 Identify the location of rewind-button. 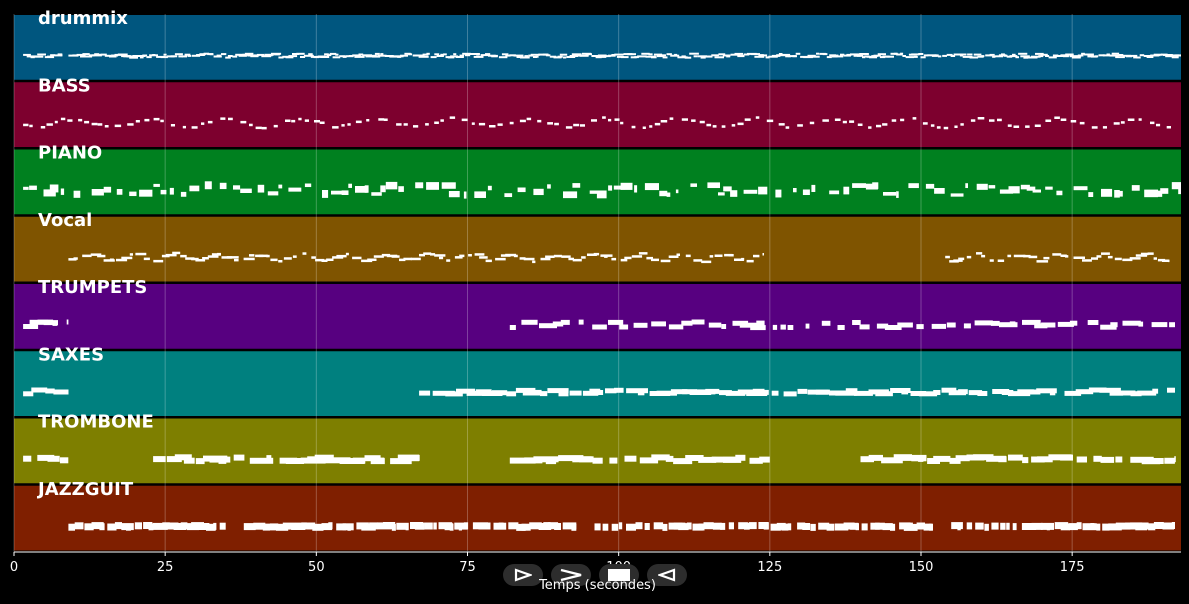
(667, 575).